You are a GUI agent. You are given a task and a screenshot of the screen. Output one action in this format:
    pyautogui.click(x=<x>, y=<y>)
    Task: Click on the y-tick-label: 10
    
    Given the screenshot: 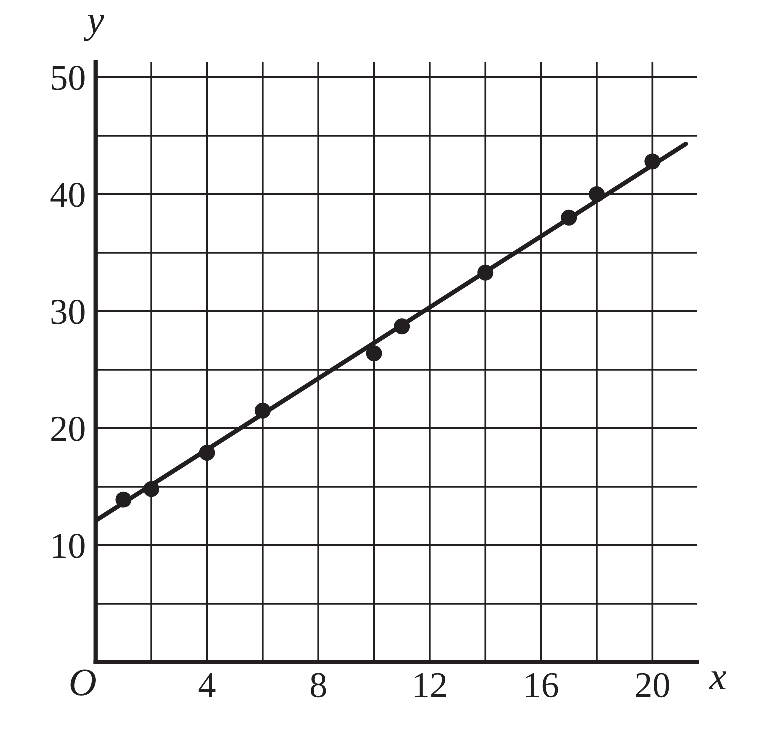 What is the action you would take?
    pyautogui.click(x=69, y=546)
    